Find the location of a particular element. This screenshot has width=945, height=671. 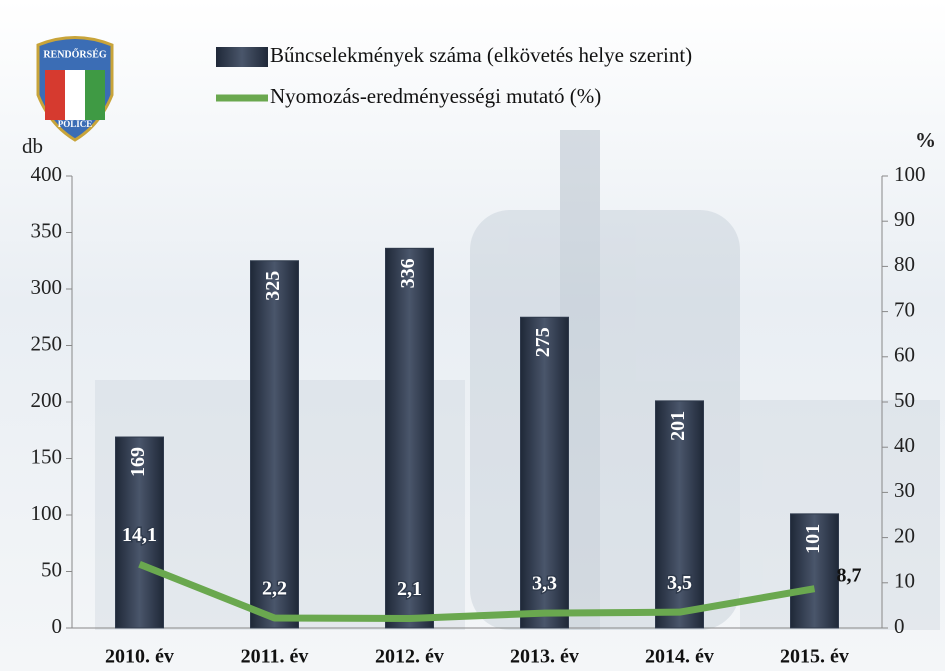

x-tick-label: 2012. év is located at coordinates (409, 657).